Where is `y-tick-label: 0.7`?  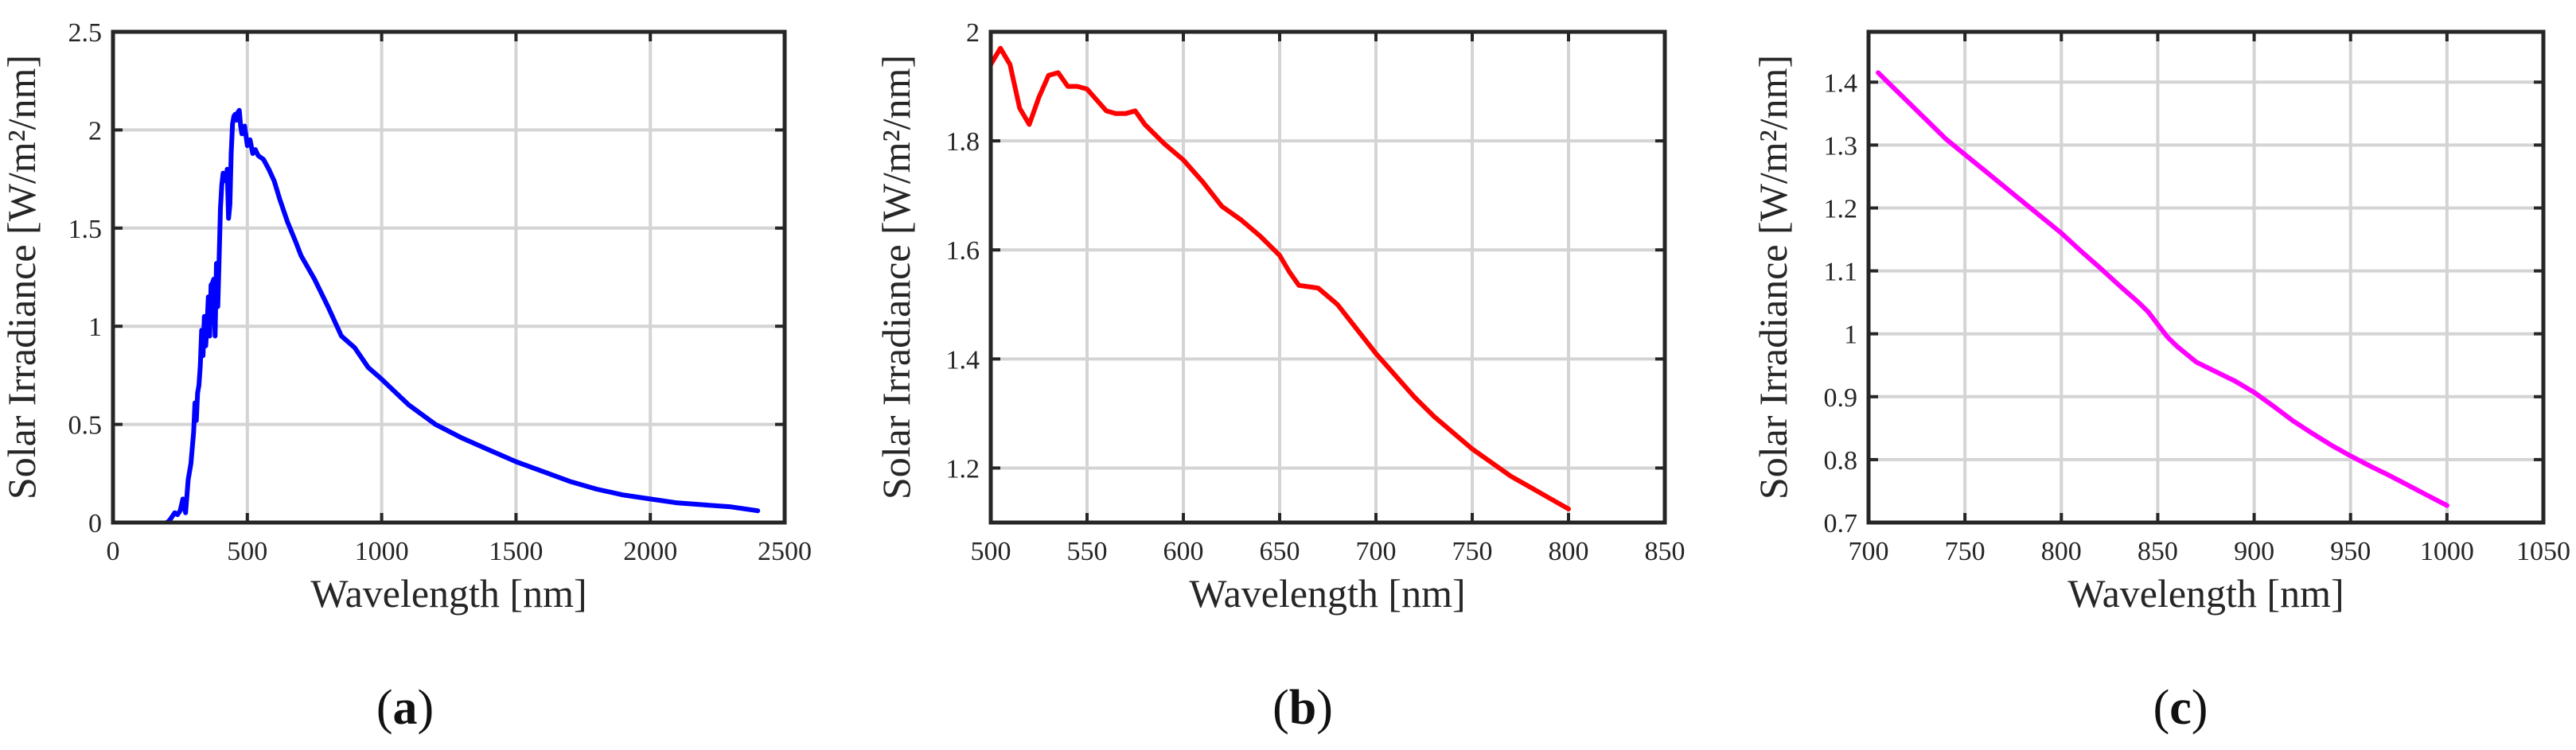 y-tick-label: 0.7 is located at coordinates (1841, 523).